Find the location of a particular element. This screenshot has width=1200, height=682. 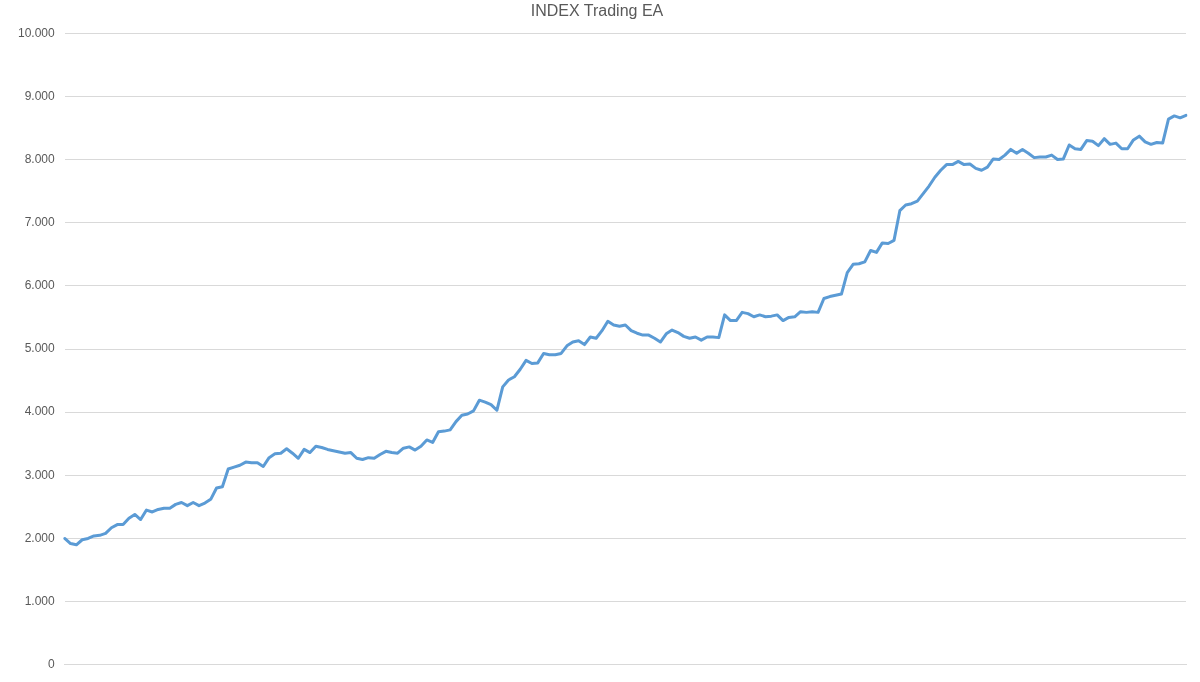

y-tick-label: 6.000 is located at coordinates (40, 285).